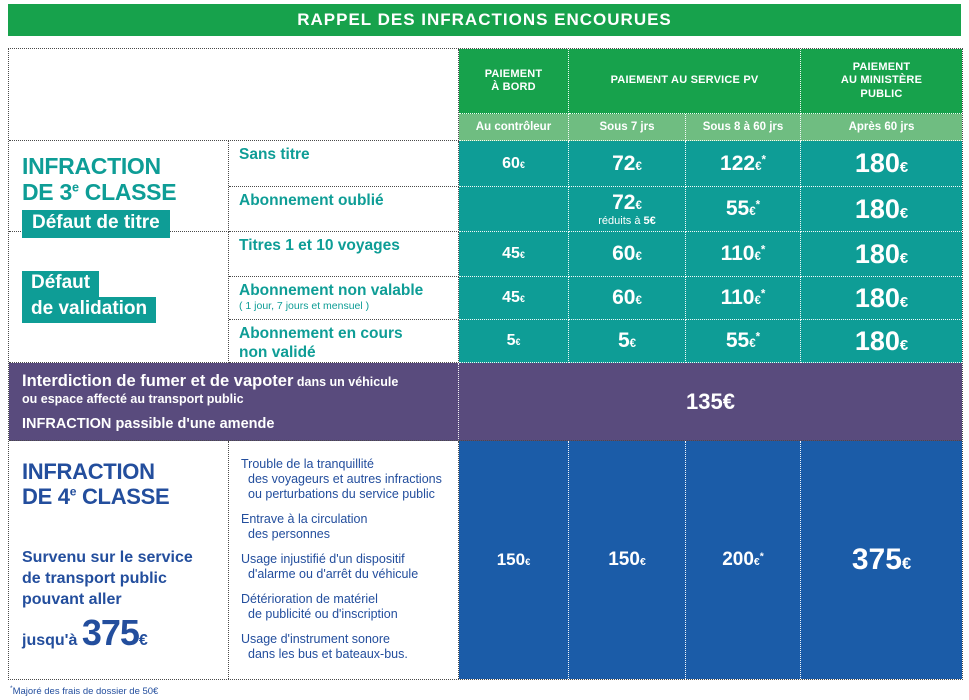 The height and width of the screenshot is (700, 969). I want to click on badge-defaut-line: Défaut, so click(61, 284).